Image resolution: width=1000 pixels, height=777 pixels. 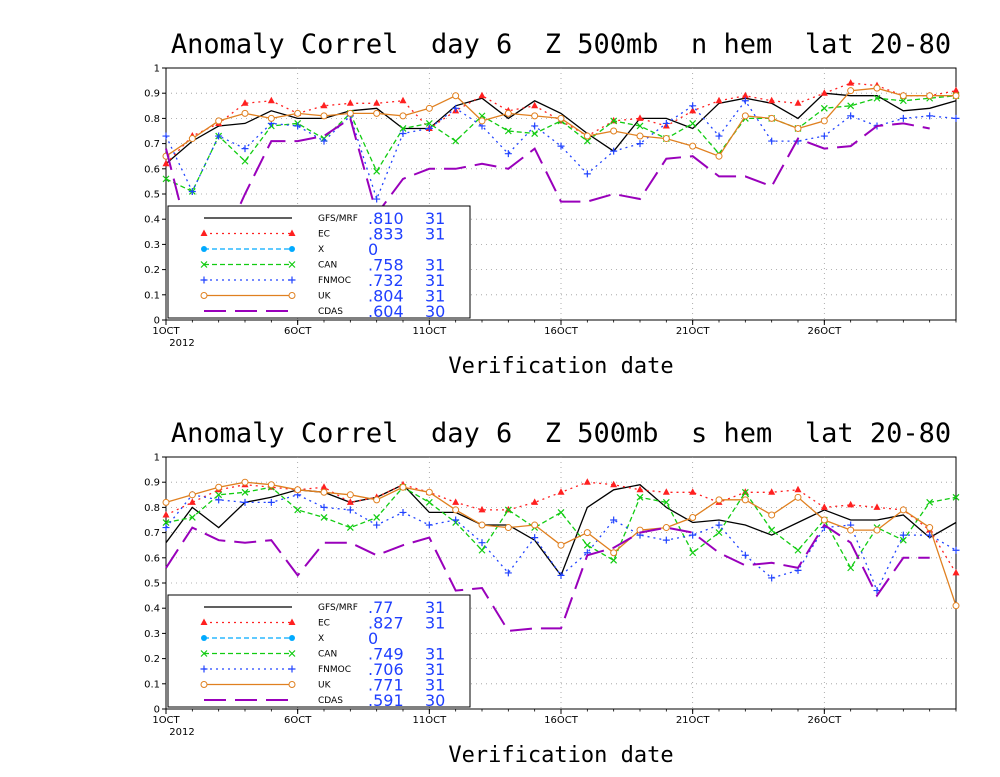 I want to click on y-tick-label: 0.6, so click(x=152, y=558).